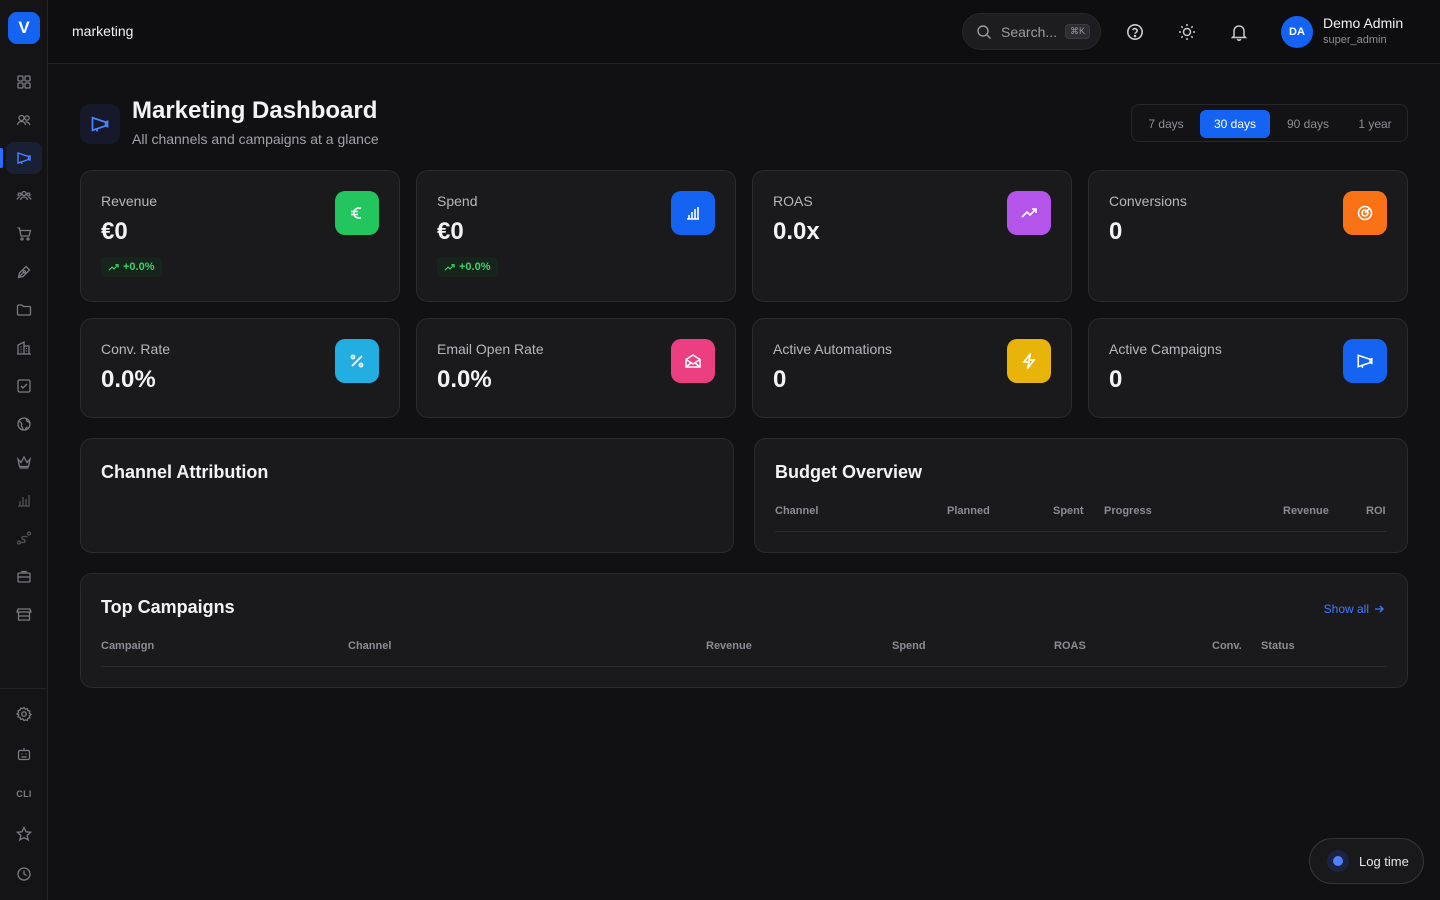 The image size is (1440, 900). I want to click on timer-icon, so click(1338, 861).